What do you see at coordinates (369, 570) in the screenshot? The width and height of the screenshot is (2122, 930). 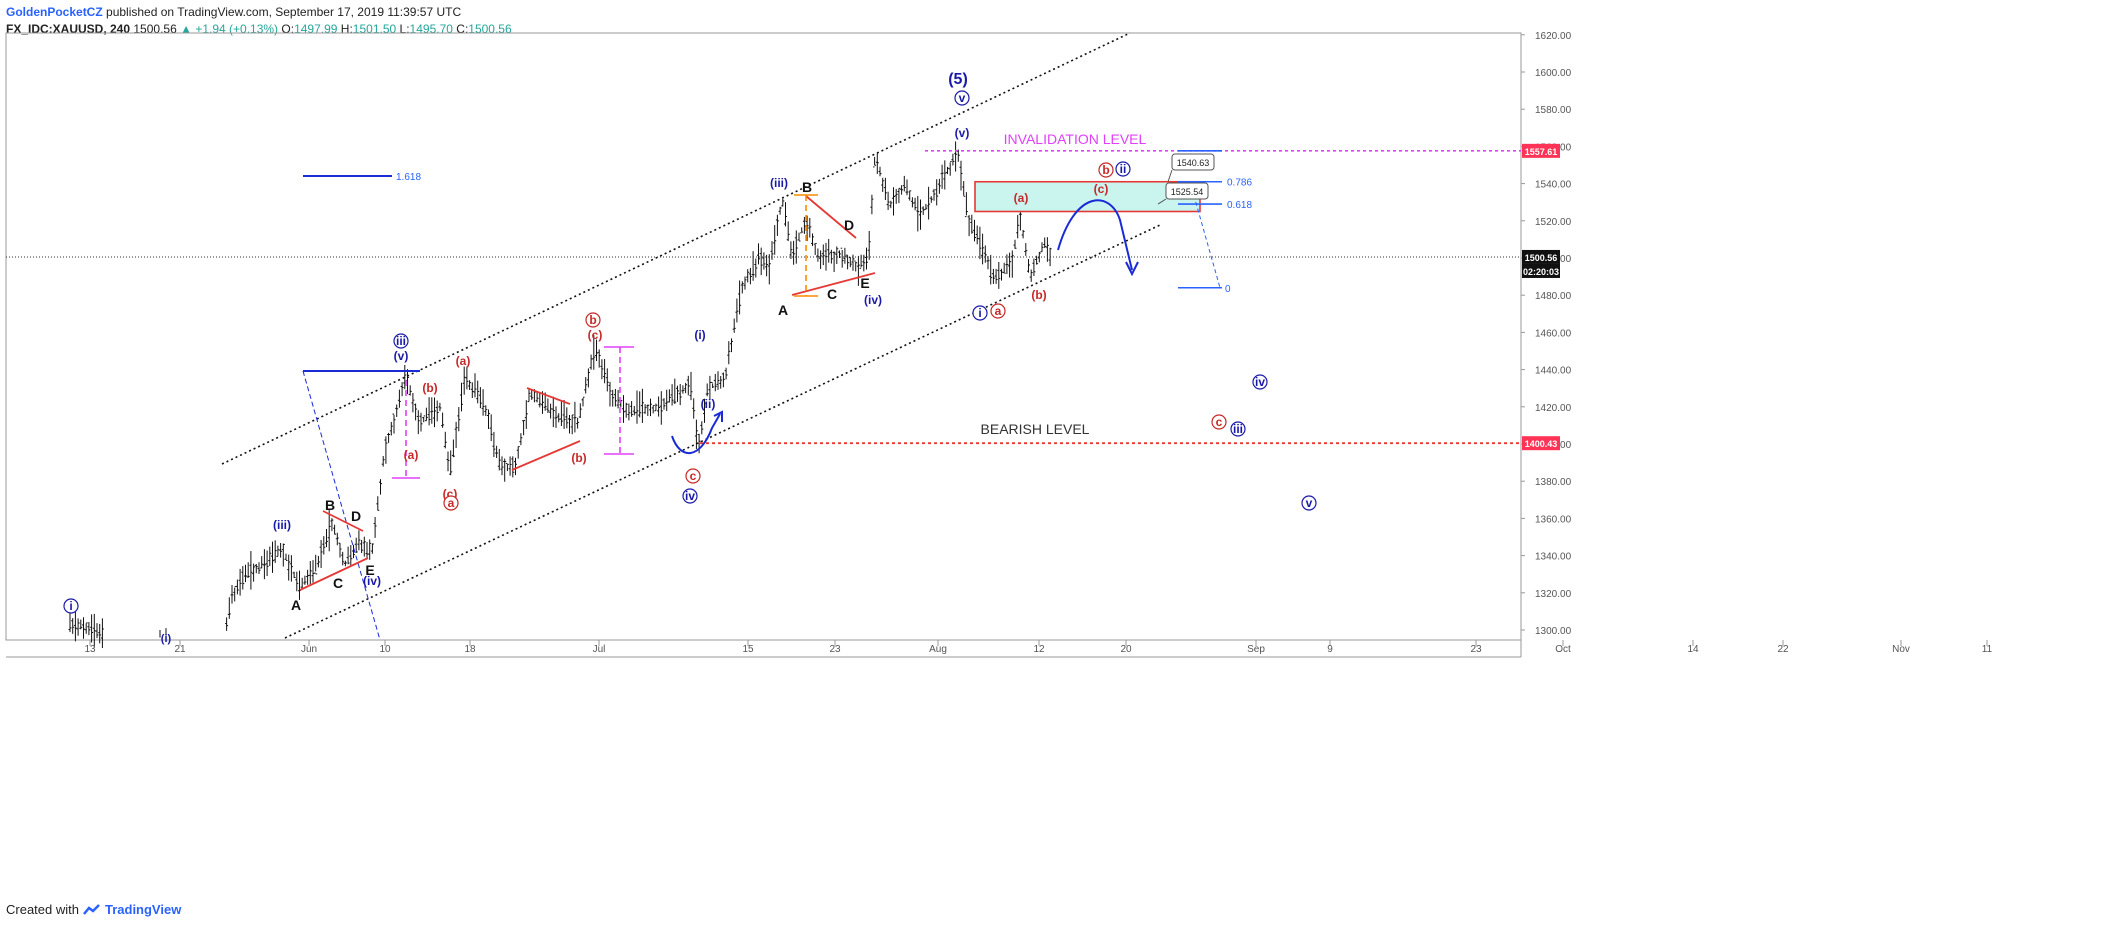 I see `wave-label: E` at bounding box center [369, 570].